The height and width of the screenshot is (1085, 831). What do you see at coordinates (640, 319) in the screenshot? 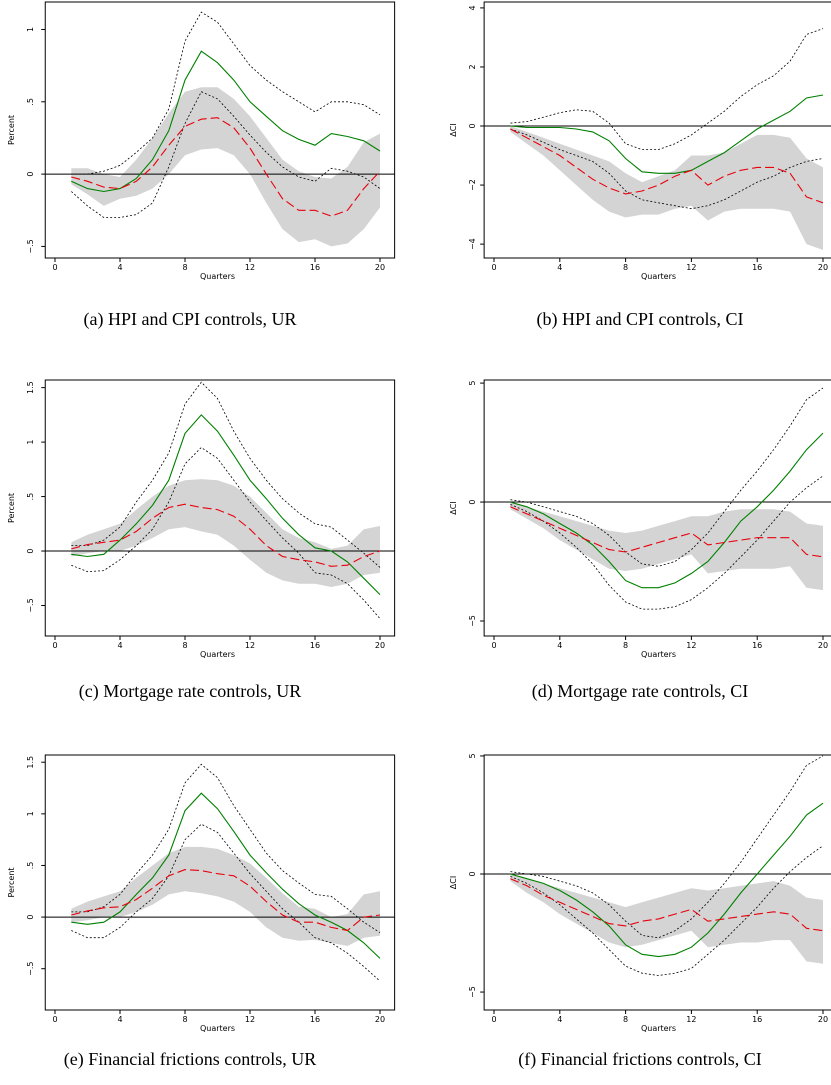
I see `caption: (b) HPI and CPI controls, CI` at bounding box center [640, 319].